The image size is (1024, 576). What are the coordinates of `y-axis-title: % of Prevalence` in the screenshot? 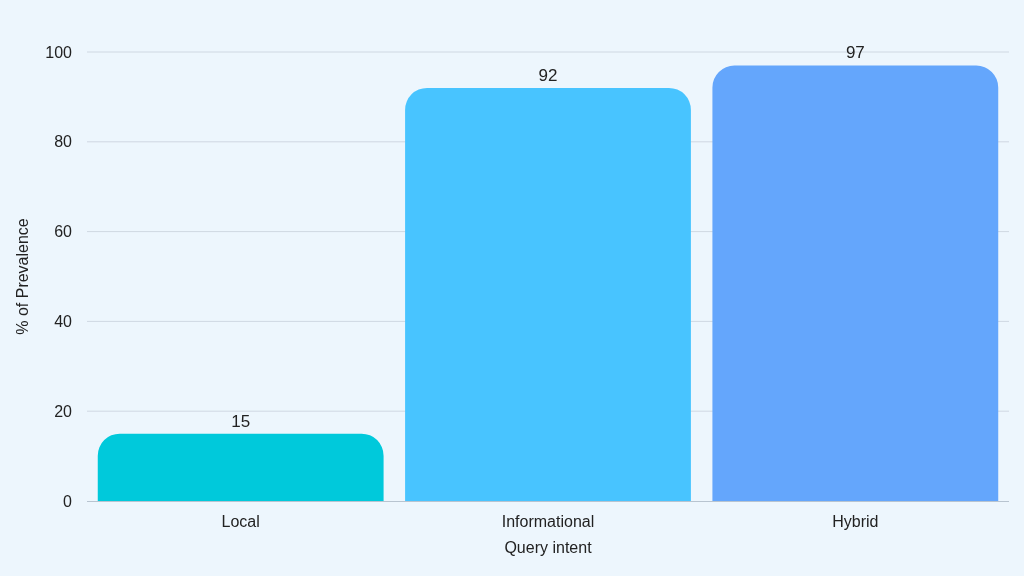 It's located at (23, 276).